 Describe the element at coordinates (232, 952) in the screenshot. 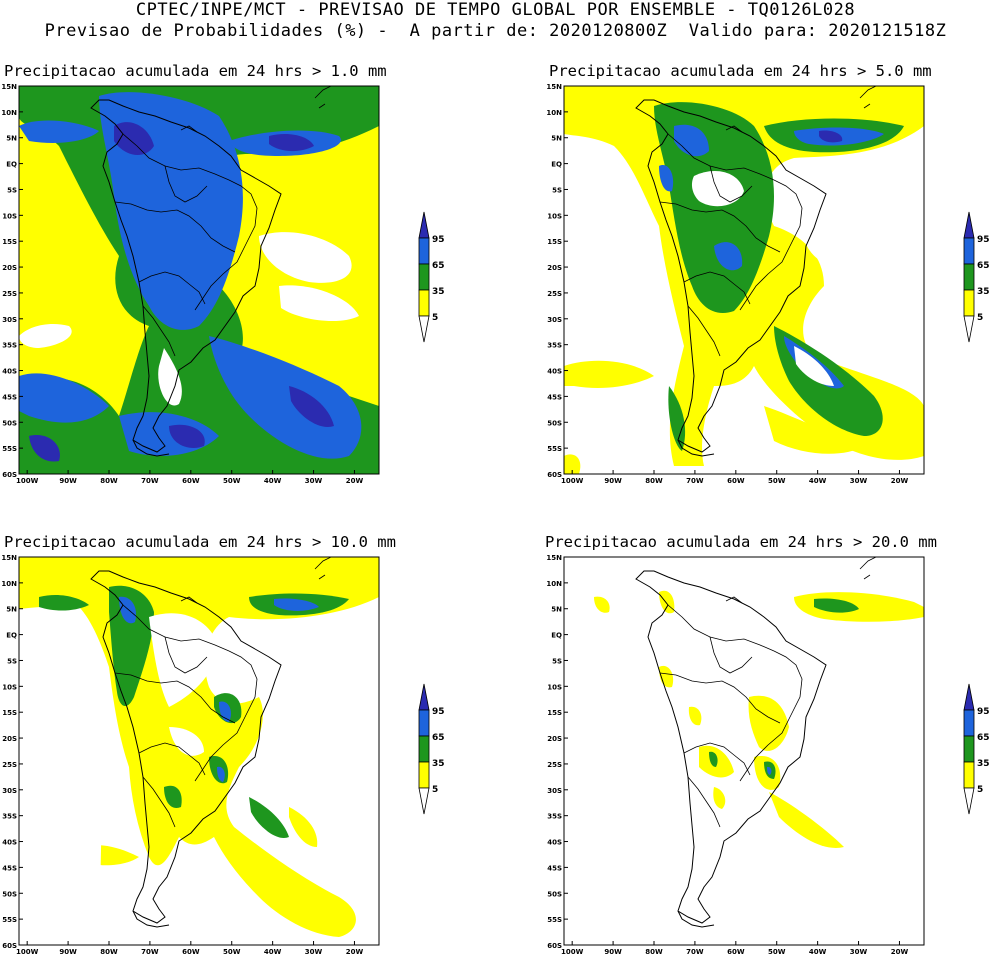

I see `p3-lon-label: 50W` at that location.